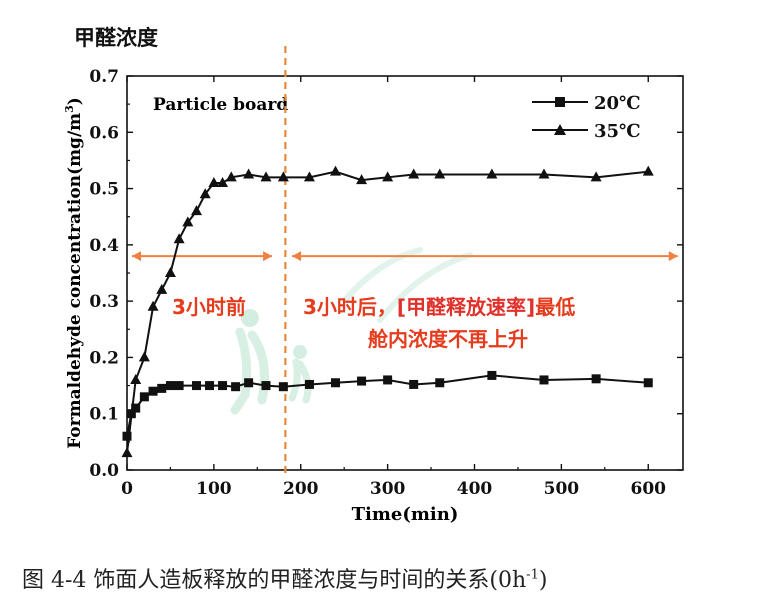  I want to click on y-axis-label: Formaldehyde concentration(mg/m3), so click(74, 273).